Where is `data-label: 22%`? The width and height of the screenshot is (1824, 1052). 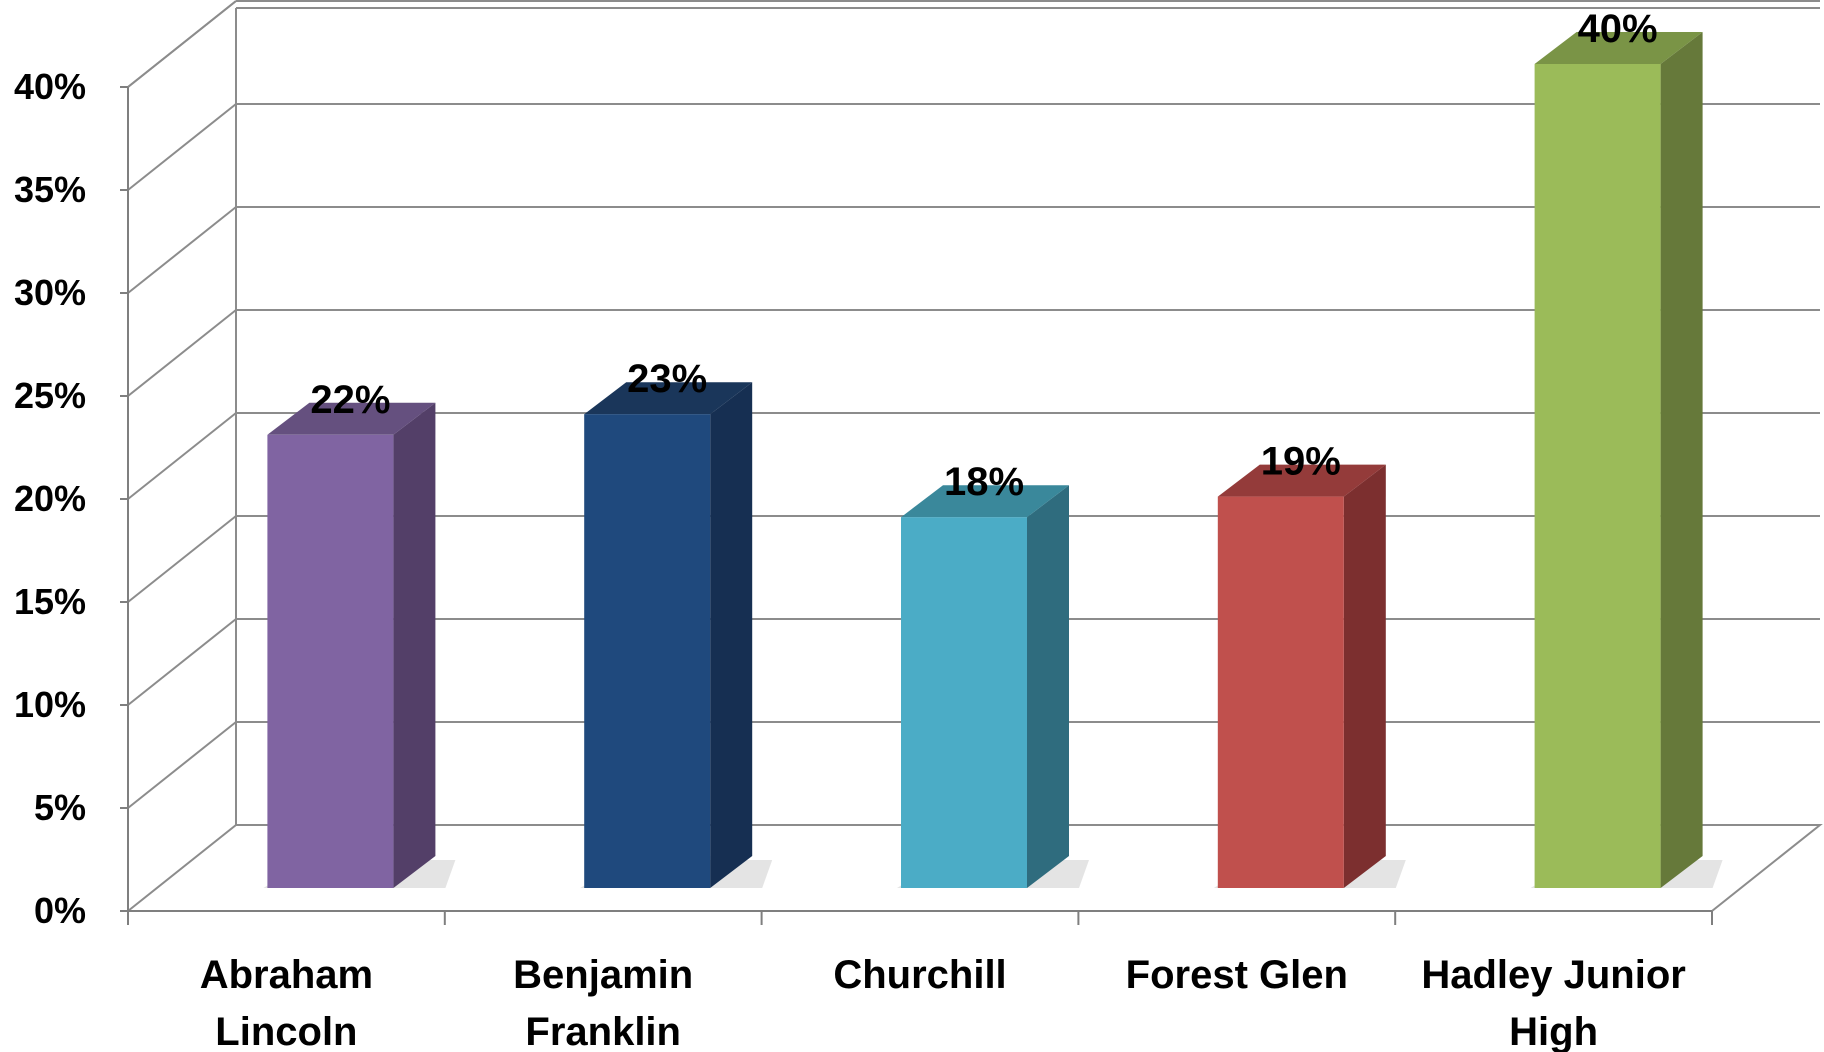
data-label: 22% is located at coordinates (350, 400).